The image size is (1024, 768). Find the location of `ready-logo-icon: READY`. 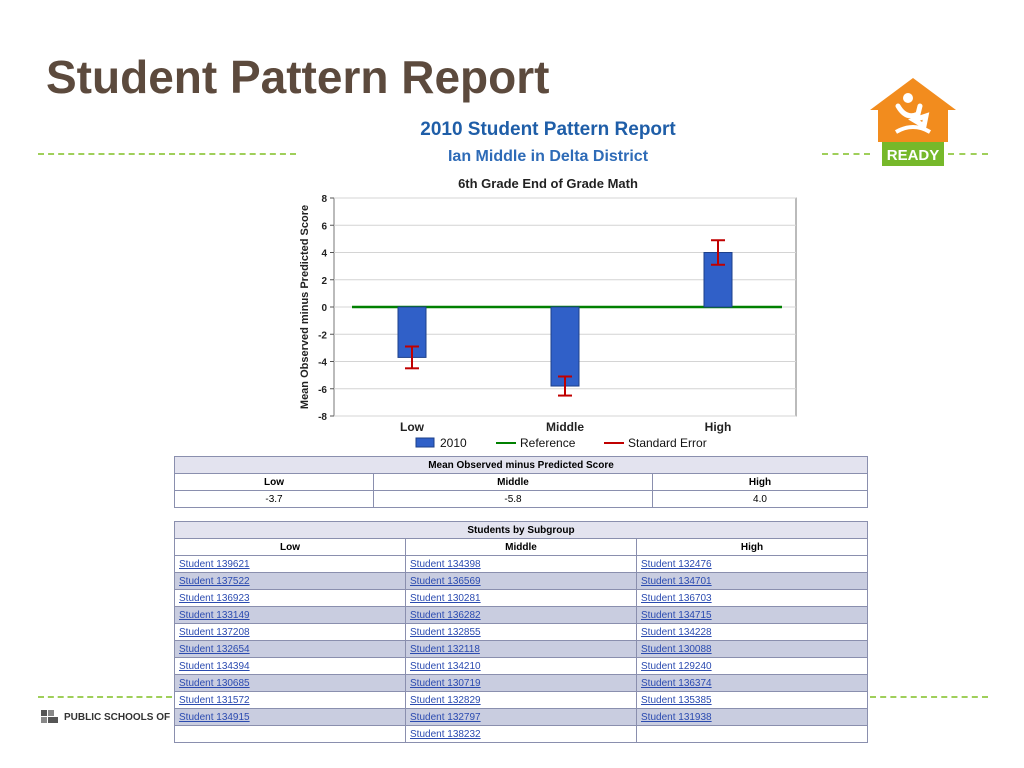

ready-logo-icon: READY is located at coordinates (913, 122).